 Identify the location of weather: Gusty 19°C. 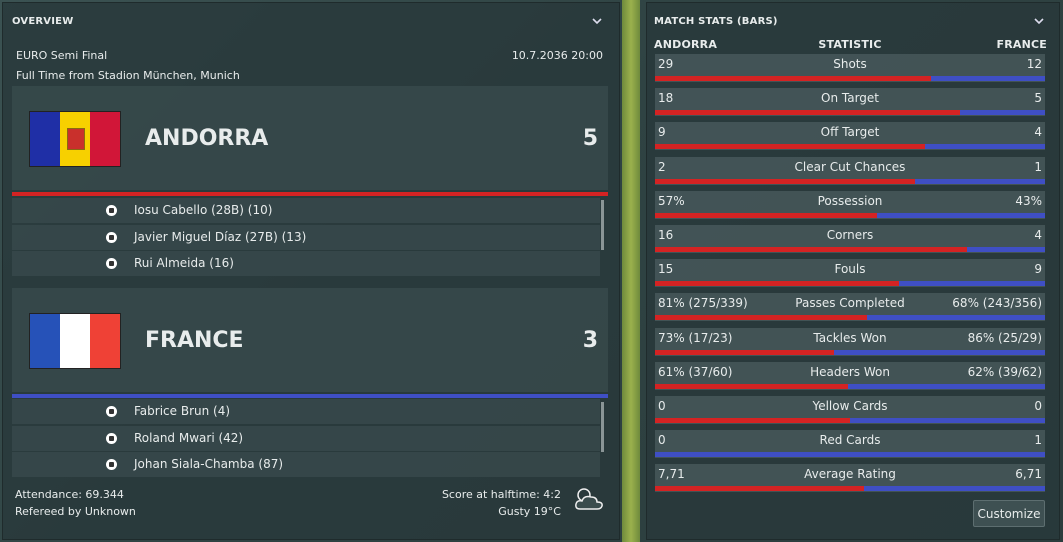
(529, 511).